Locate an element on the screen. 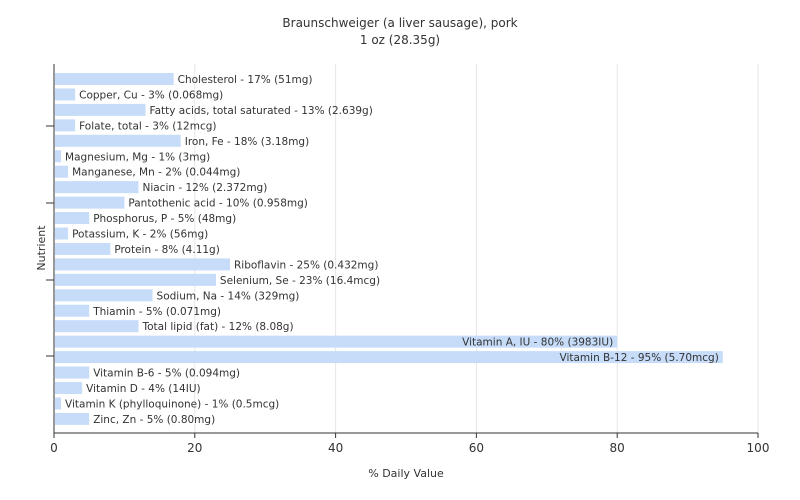 This screenshot has width=800, height=500. bar-label: Manganese, Mn - 2% (0.044mg) is located at coordinates (156, 173).